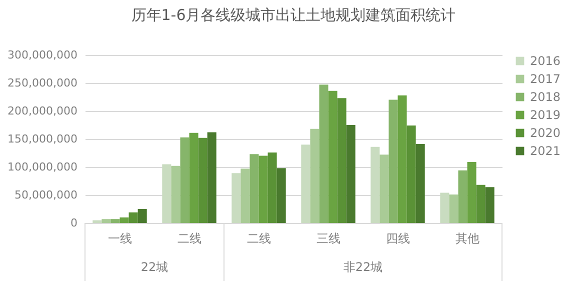 This screenshot has height=286, width=570. What do you see at coordinates (398, 239) in the screenshot?
I see `x-tick-label: 四线` at bounding box center [398, 239].